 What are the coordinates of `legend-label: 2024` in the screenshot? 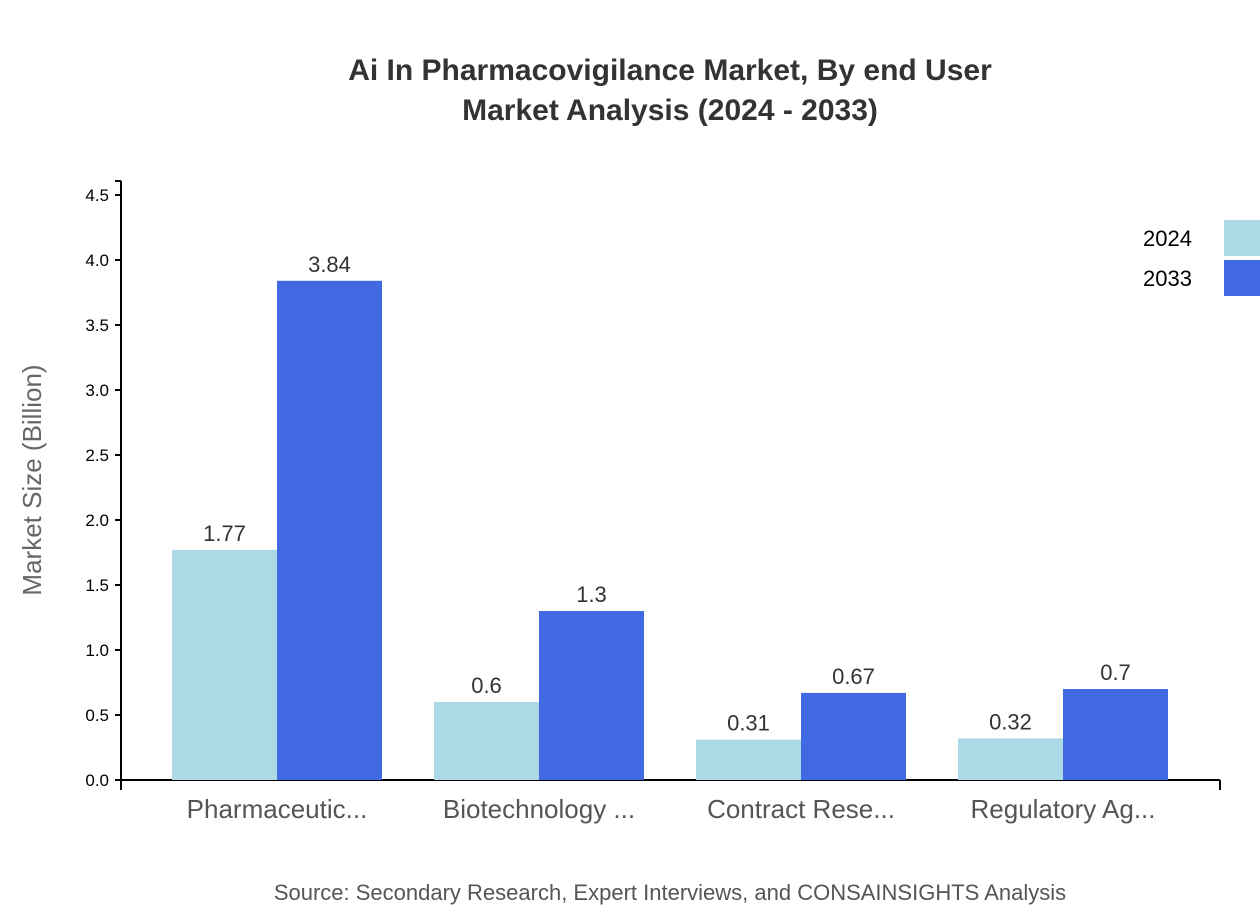 It's located at (1167, 238).